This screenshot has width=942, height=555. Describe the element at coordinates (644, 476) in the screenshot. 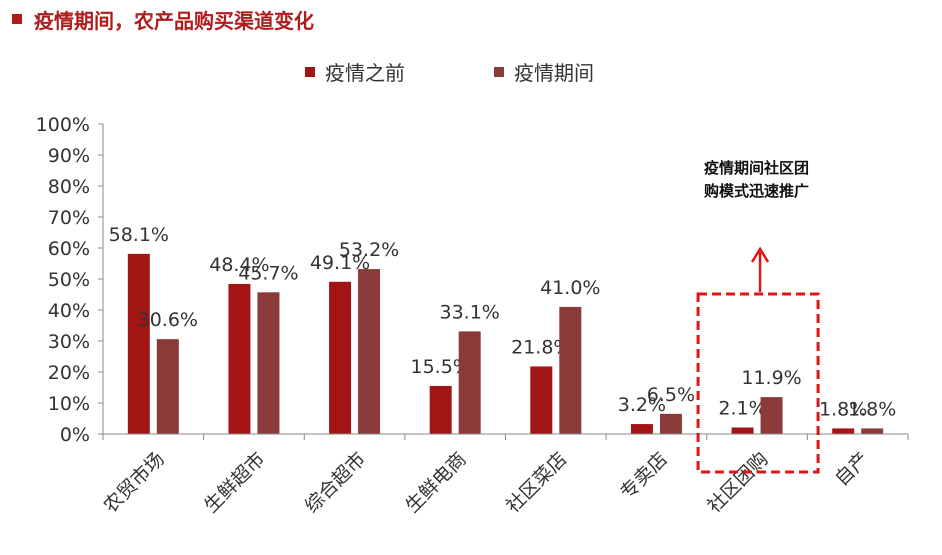

I see `x-category-label: 专卖店` at that location.